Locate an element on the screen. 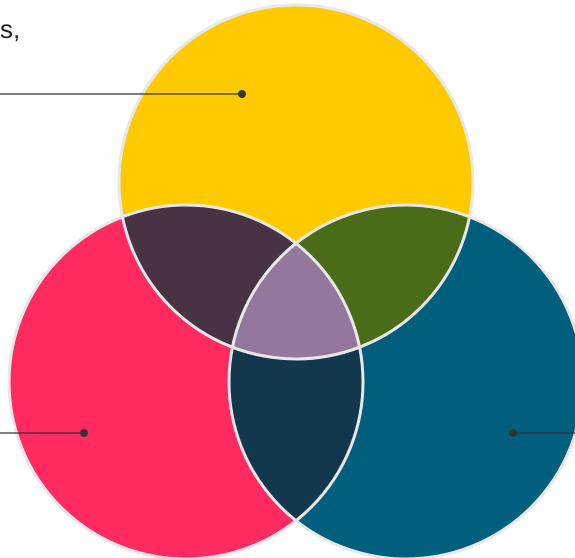  cropped-label-fragment: s, is located at coordinates (10, 29).